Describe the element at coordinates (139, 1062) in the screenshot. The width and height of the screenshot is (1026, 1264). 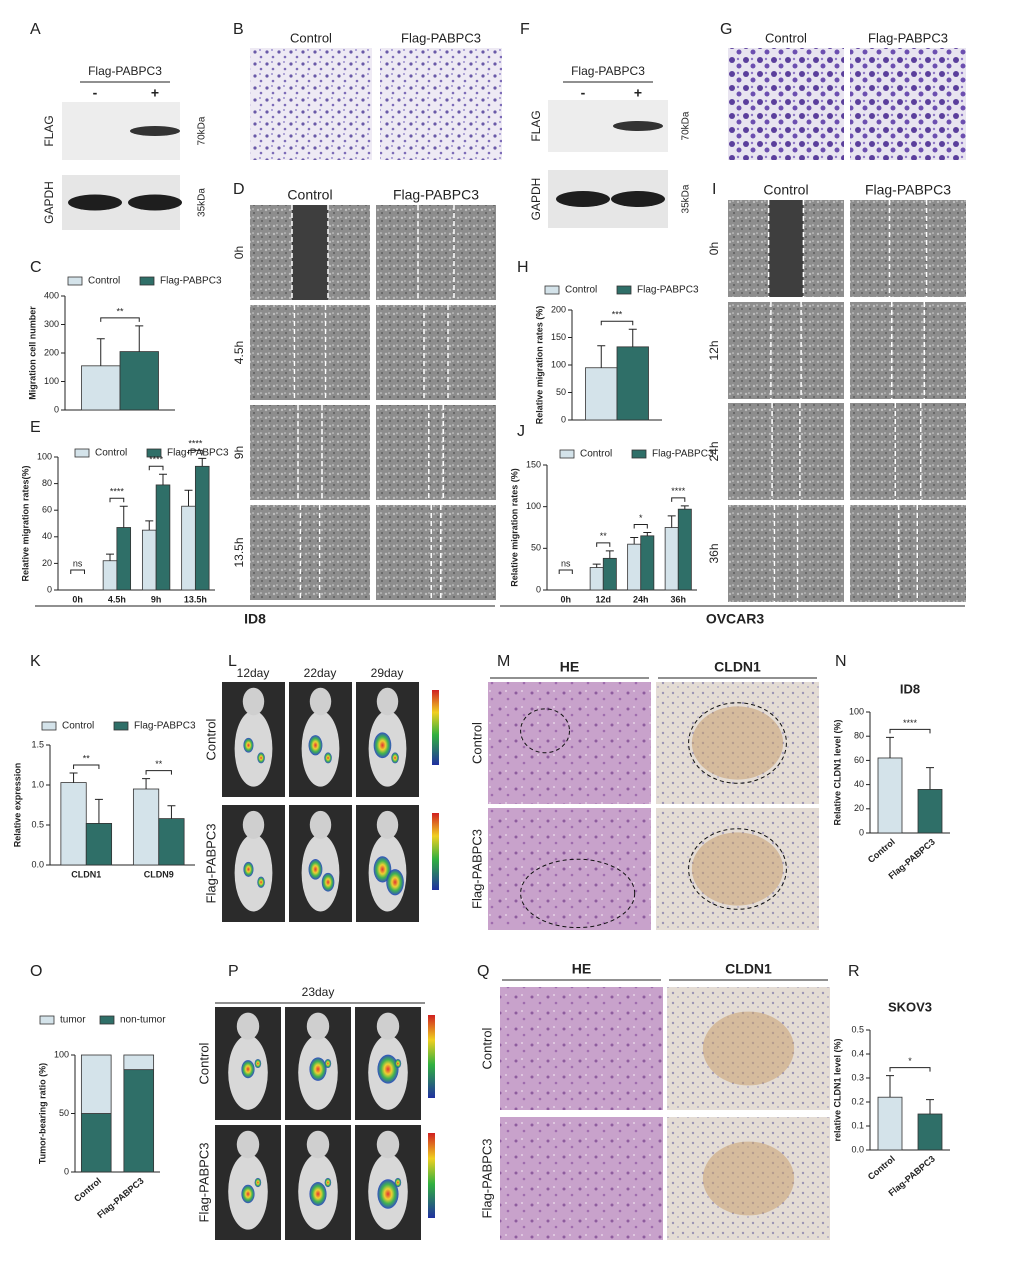
I see `bar-segment` at that location.